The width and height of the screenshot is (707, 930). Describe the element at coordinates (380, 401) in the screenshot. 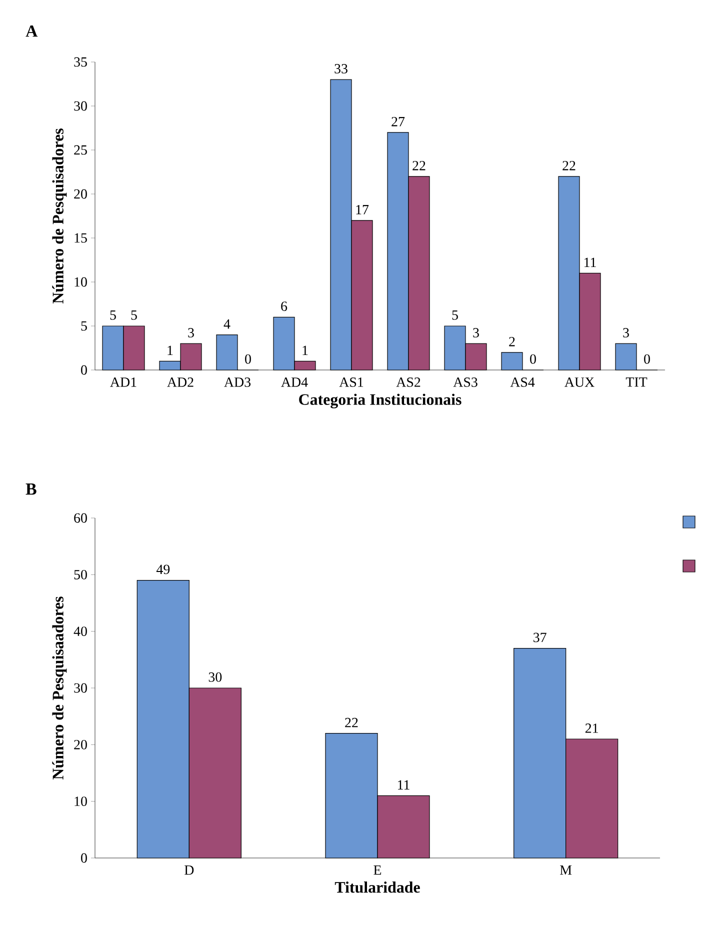

I see `x-axis-title: Categoria Institucionais` at that location.